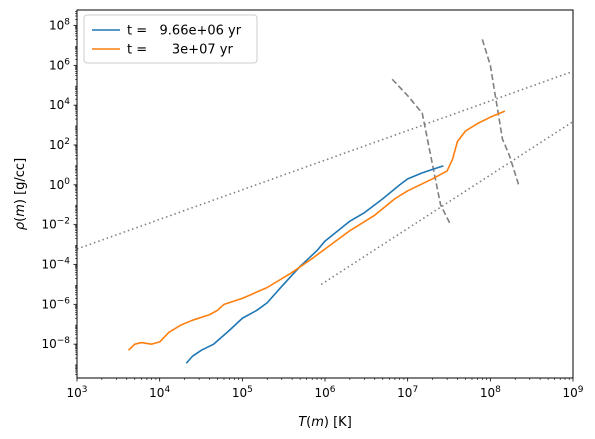 The height and width of the screenshot is (439, 595). I want to click on y-axis-label-text: ρ(m) [g/cc], so click(20, 194).